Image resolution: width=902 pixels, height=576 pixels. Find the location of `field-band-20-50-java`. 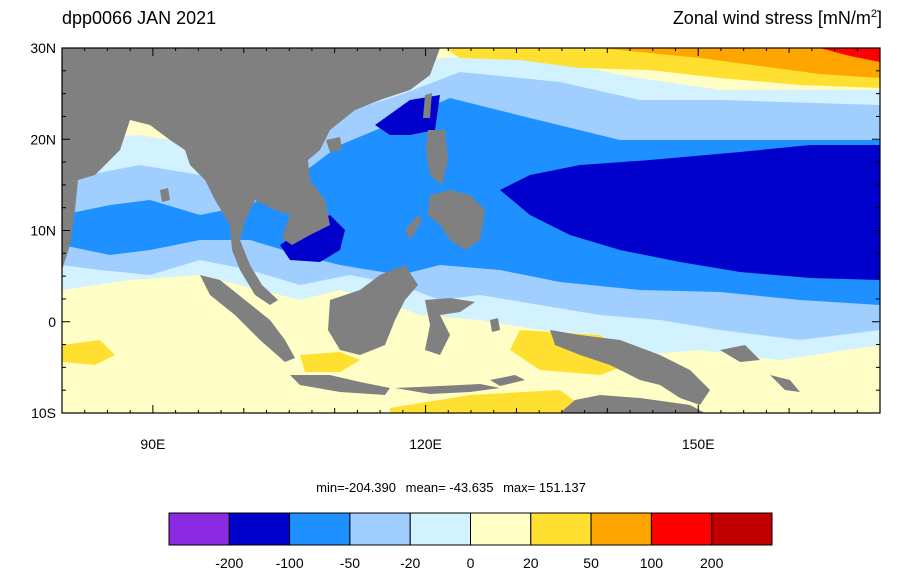

field-band-20-50-java is located at coordinates (330, 362).